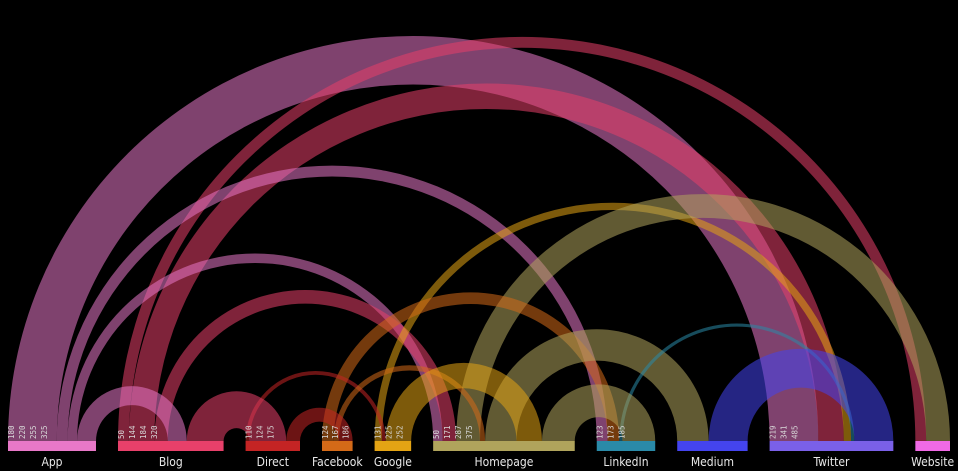 The height and width of the screenshot is (471, 958). I want to click on node-bar-facebook, so click(337, 446).